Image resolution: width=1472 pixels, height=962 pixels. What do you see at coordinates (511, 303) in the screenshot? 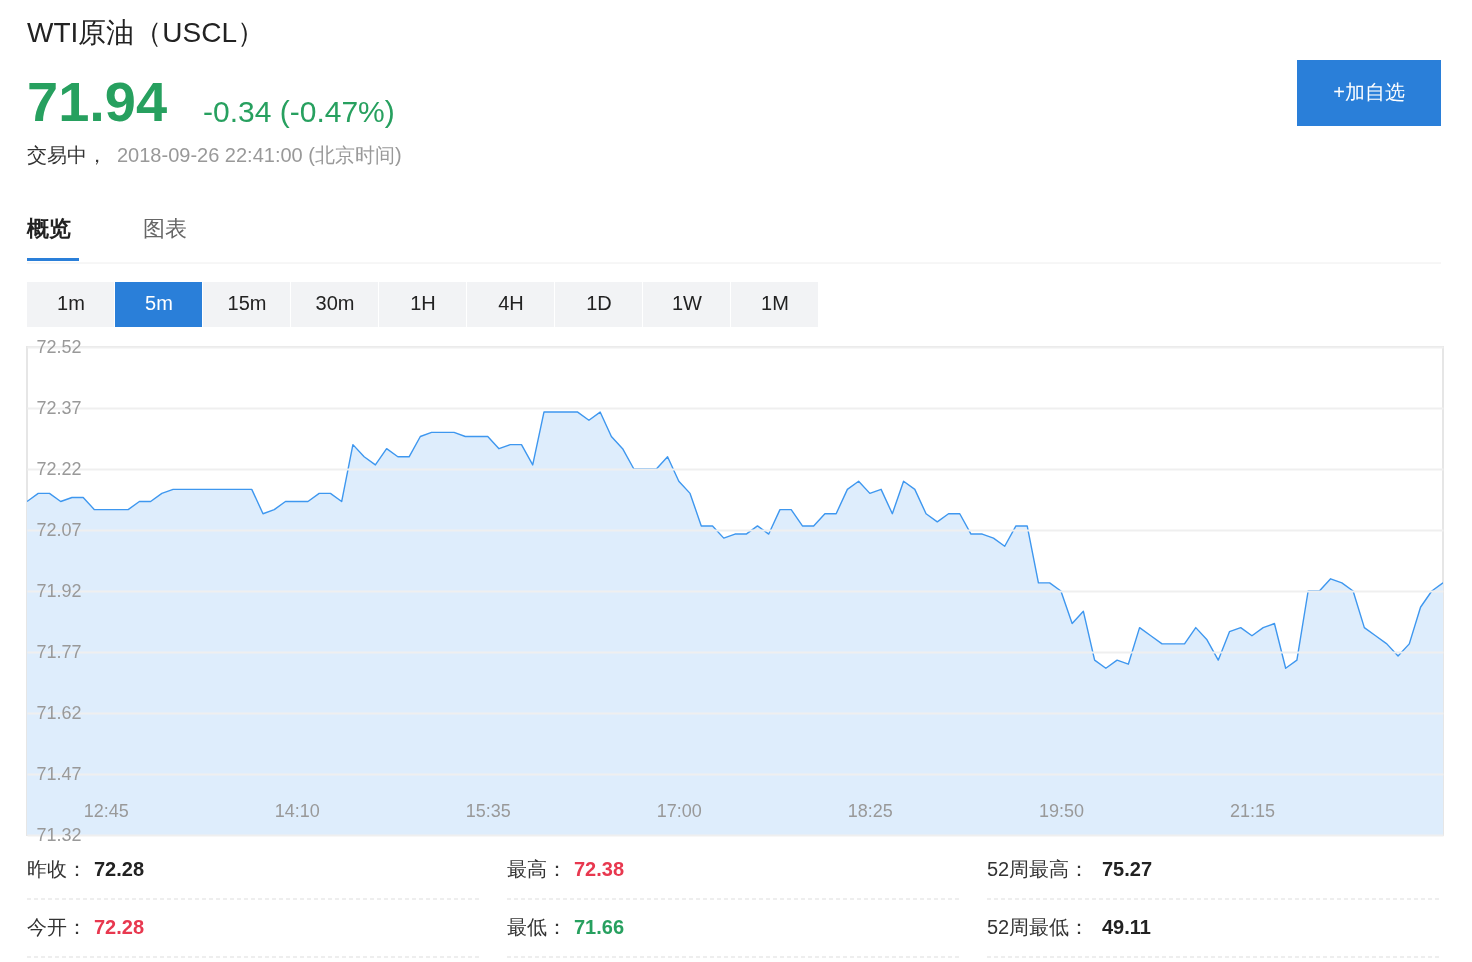
I see `text: 4H` at bounding box center [511, 303].